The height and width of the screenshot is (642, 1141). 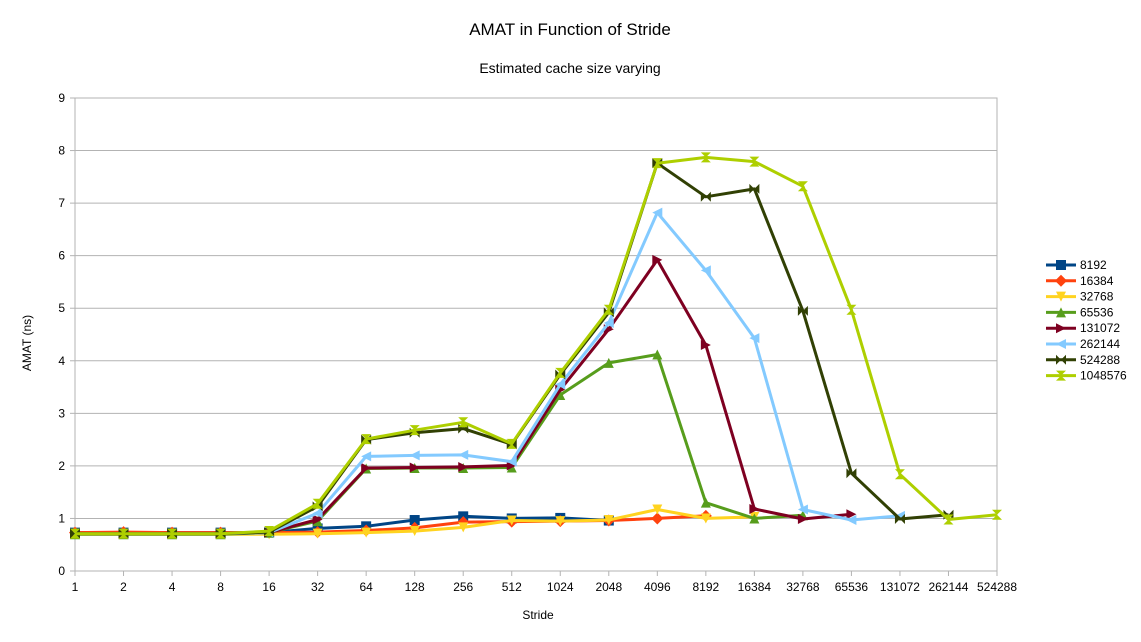 I want to click on legend-label: 8192, so click(x=1093, y=265).